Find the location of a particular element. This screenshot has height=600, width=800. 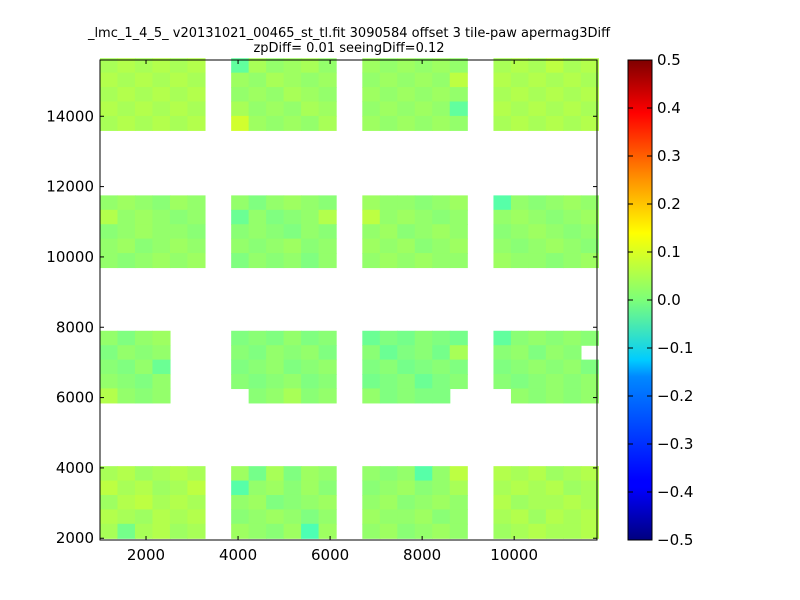

y-tick-label: 4000 is located at coordinates (75, 468).